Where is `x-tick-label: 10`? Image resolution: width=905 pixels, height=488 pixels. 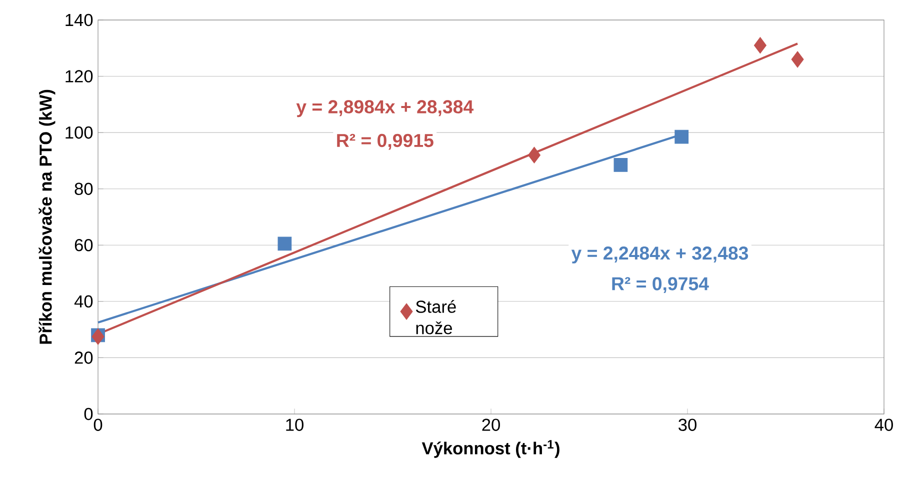 x-tick-label: 10 is located at coordinates (295, 424).